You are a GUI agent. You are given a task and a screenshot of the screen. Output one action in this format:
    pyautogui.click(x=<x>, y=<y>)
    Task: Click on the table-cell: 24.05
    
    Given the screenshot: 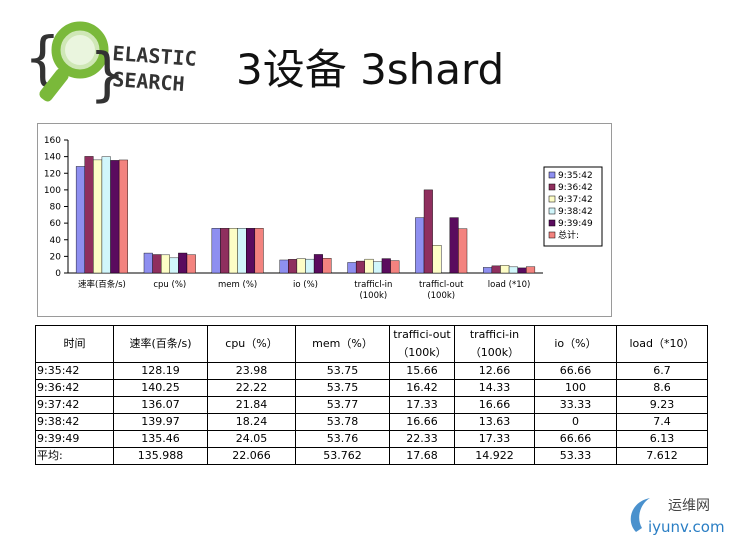 What is the action you would take?
    pyautogui.click(x=251, y=439)
    